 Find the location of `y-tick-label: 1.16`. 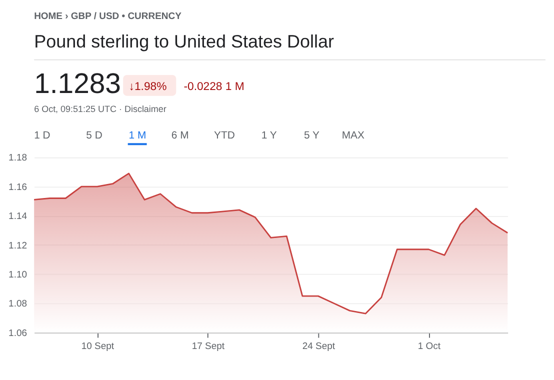

y-tick-label: 1.16 is located at coordinates (17, 187).